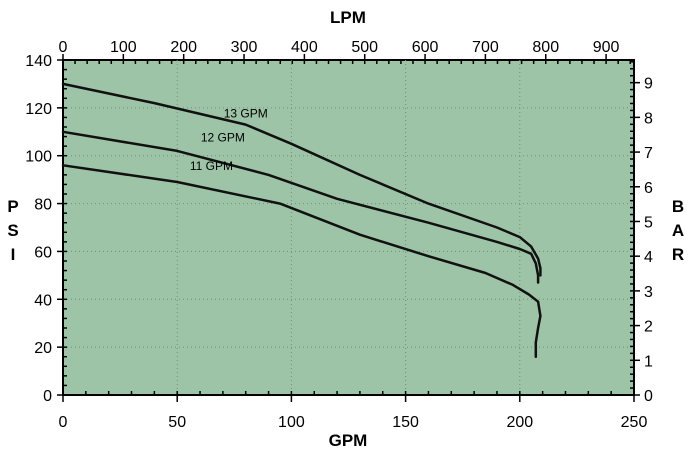  Describe the element at coordinates (678, 230) in the screenshot. I see `axis-title-letter: A` at that location.